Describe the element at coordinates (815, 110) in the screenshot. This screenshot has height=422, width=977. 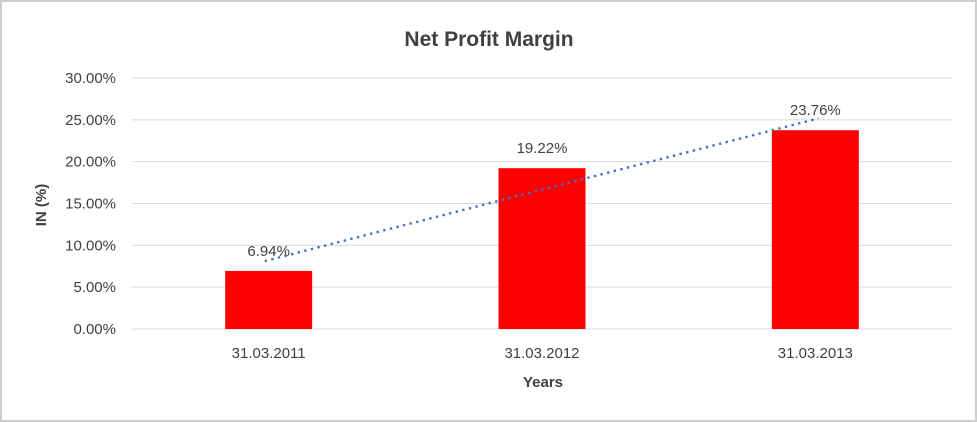
I see `bar-data-label: 23.76%` at that location.